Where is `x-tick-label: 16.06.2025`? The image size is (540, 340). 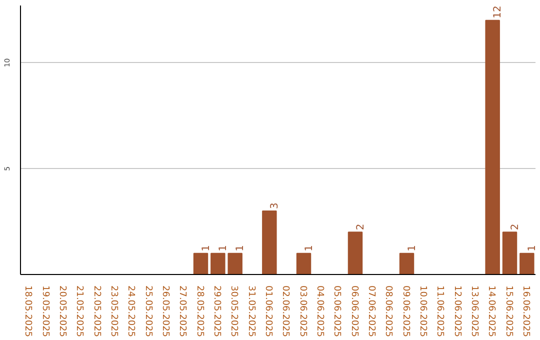
x-tick-label: 16.06.2025 is located at coordinates (525, 312).